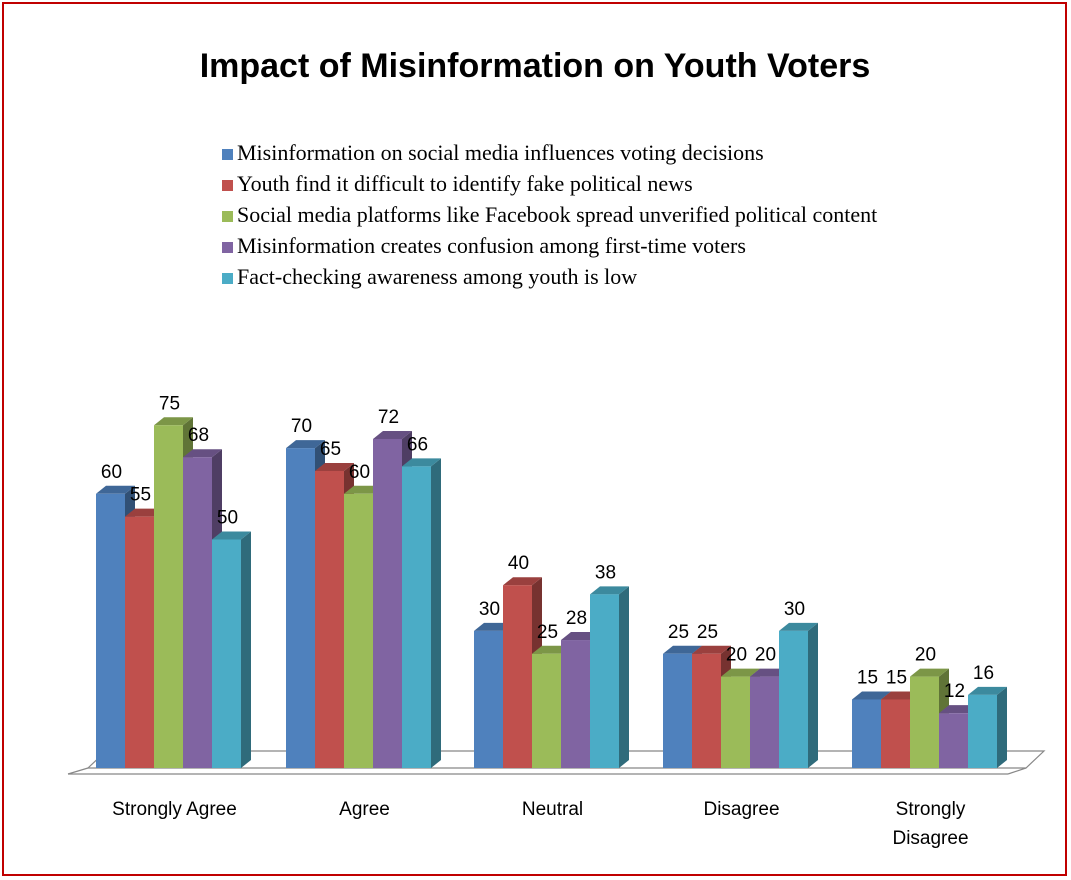  What do you see at coordinates (535, 66) in the screenshot?
I see `chart-title: Impact of Misinformation on Youth Voters` at bounding box center [535, 66].